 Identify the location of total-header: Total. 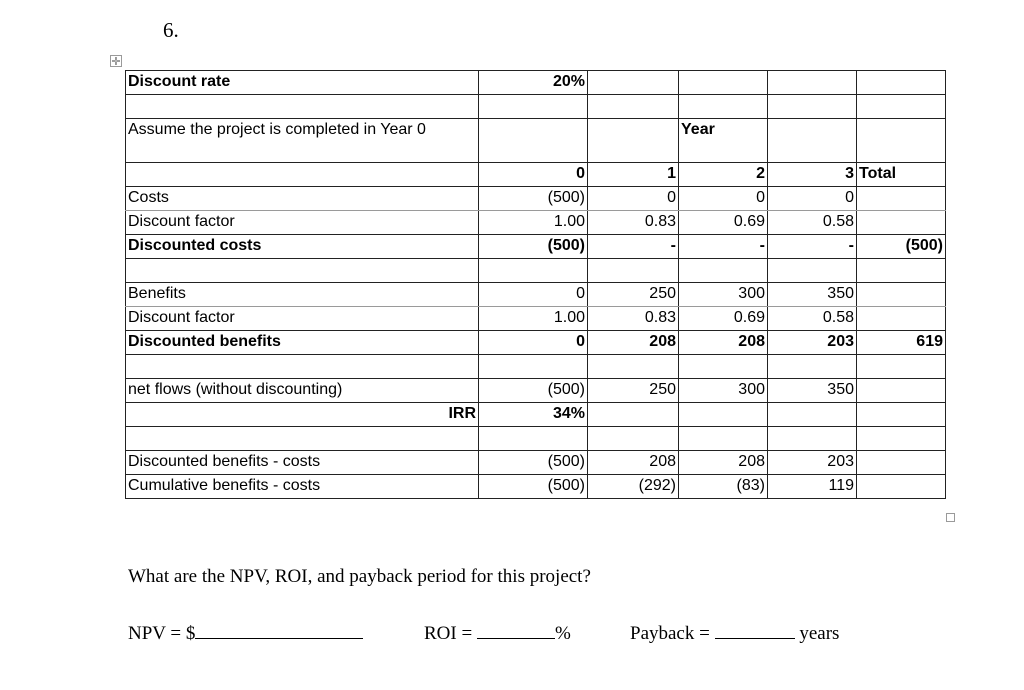
(901, 174).